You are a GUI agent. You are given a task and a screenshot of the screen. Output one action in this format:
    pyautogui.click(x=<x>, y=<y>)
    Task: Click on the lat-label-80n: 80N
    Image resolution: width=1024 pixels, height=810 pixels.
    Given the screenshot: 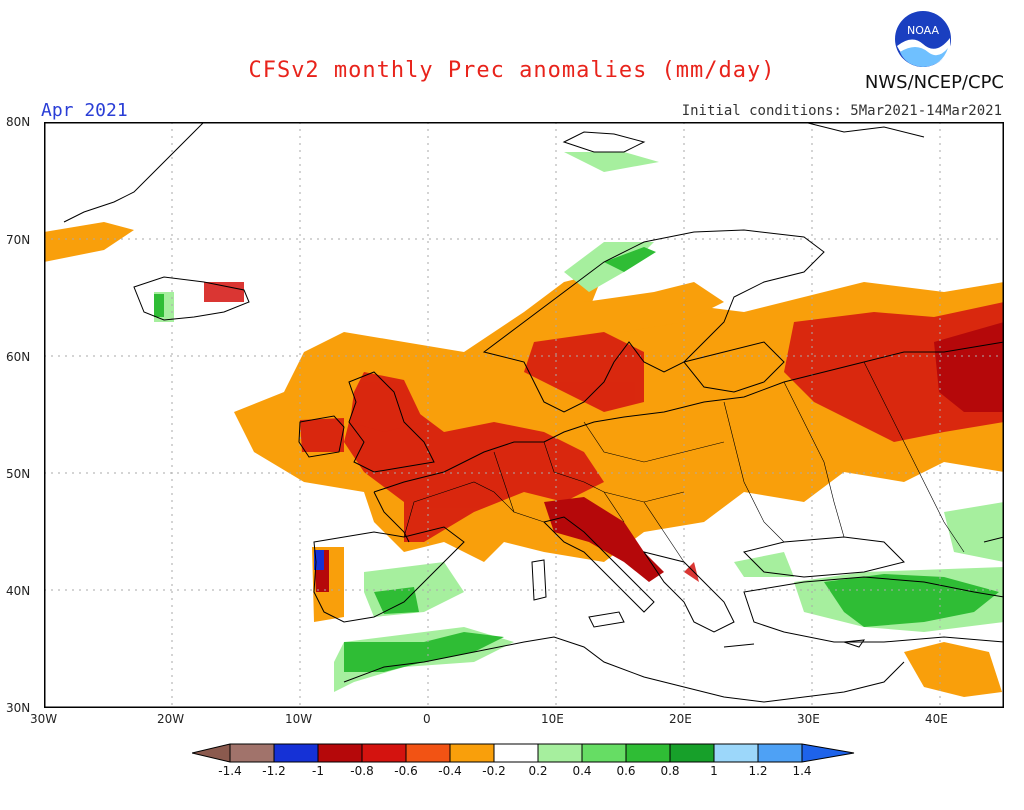 What is the action you would take?
    pyautogui.click(x=18, y=122)
    